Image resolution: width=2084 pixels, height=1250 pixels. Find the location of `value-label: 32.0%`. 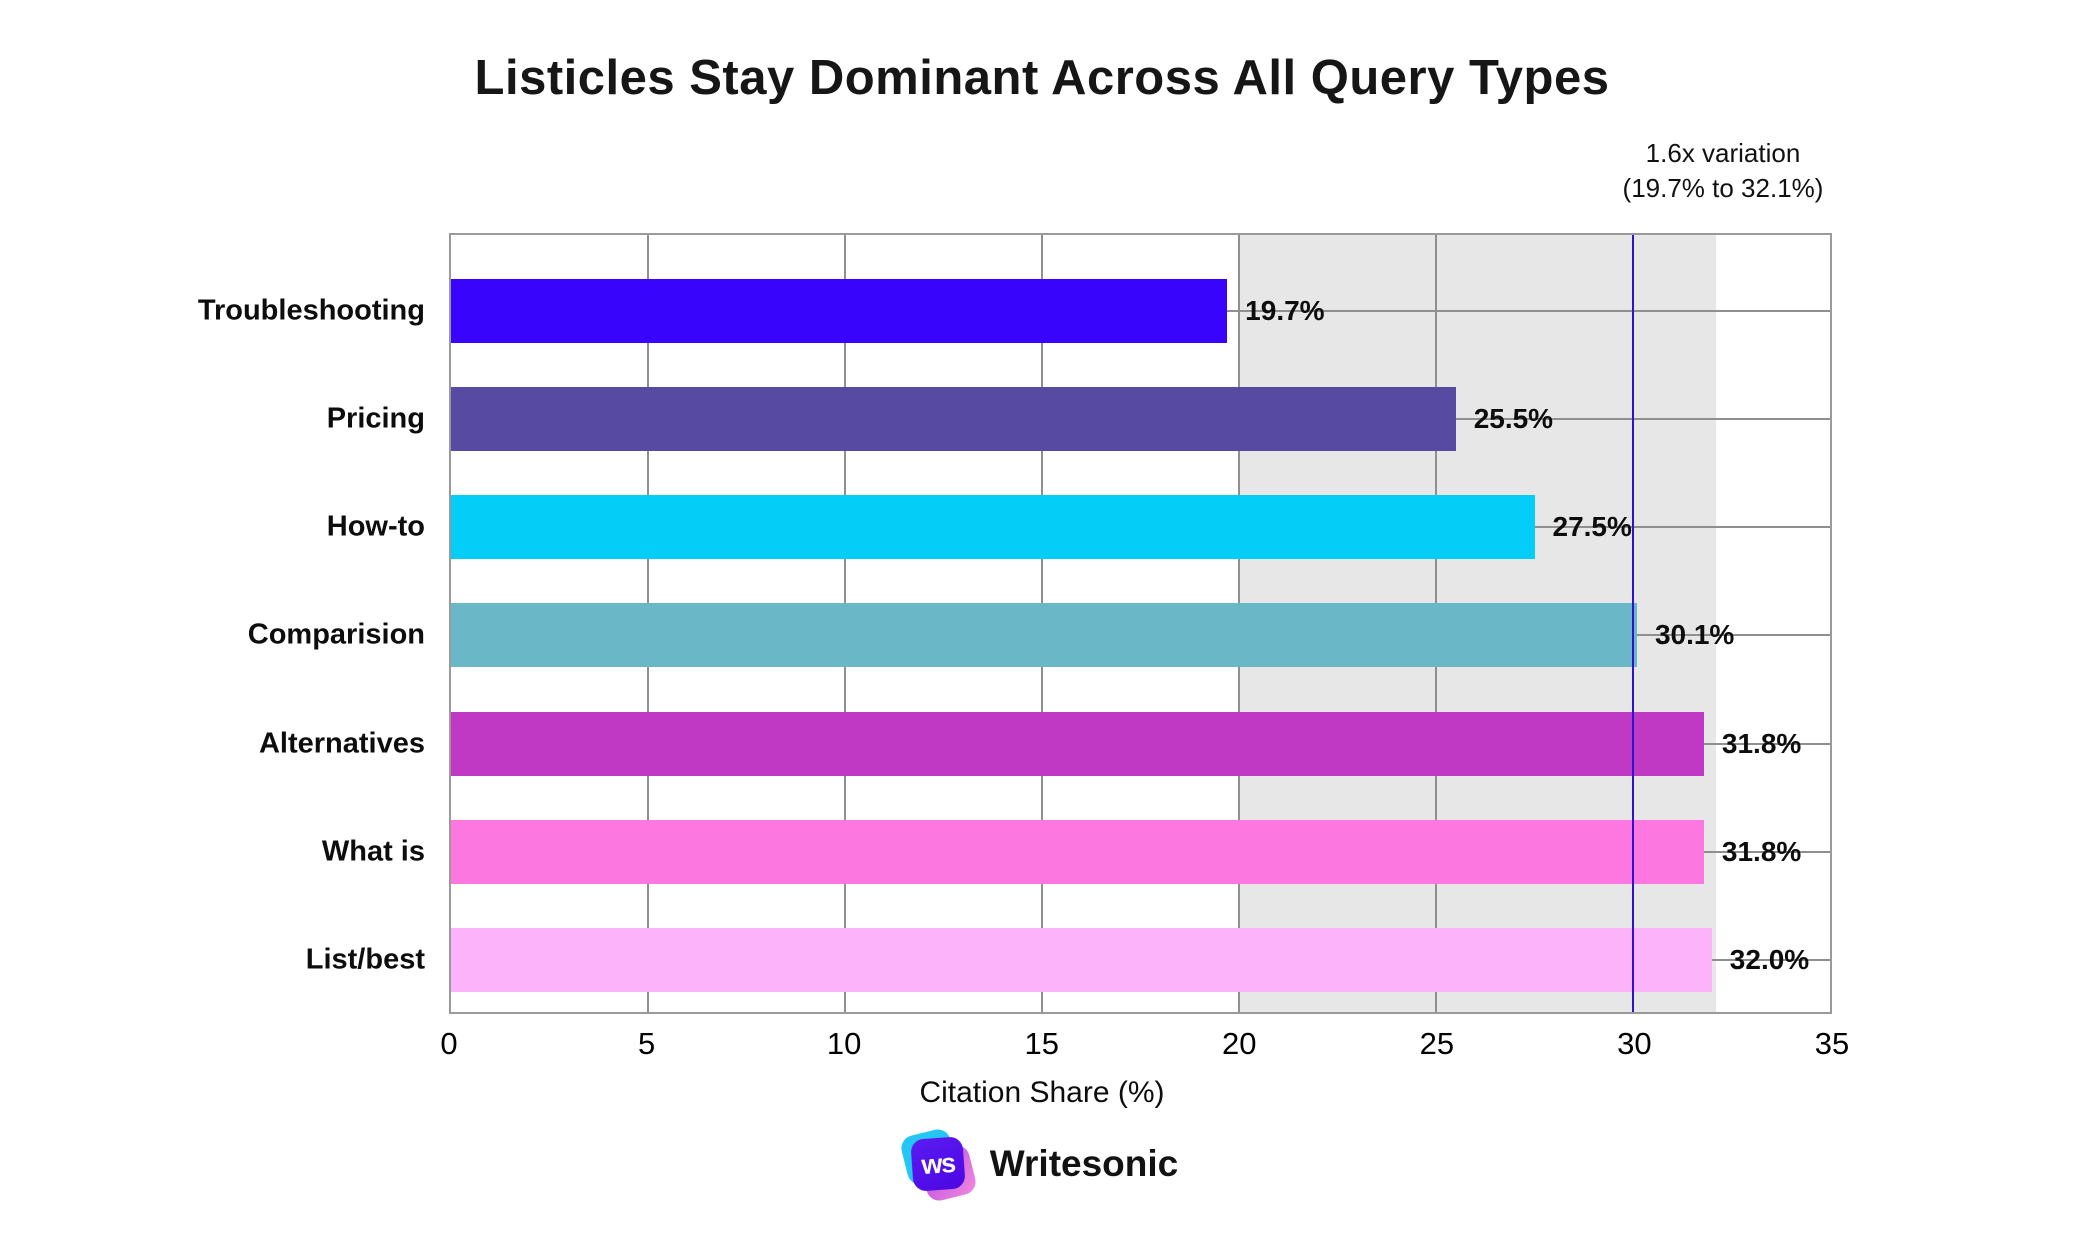

value-label: 32.0% is located at coordinates (1769, 959).